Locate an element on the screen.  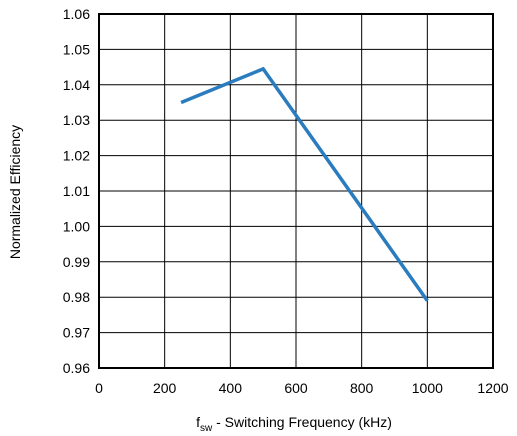
x-tick-label: 0 is located at coordinates (99, 388).